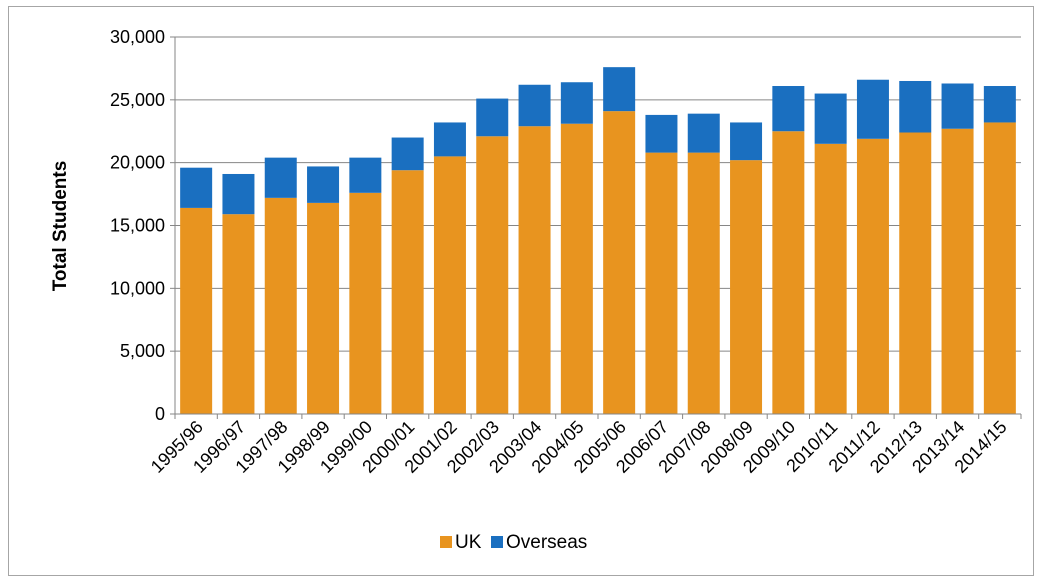 The height and width of the screenshot is (581, 1044). I want to click on legend-swatch-uk, so click(446, 542).